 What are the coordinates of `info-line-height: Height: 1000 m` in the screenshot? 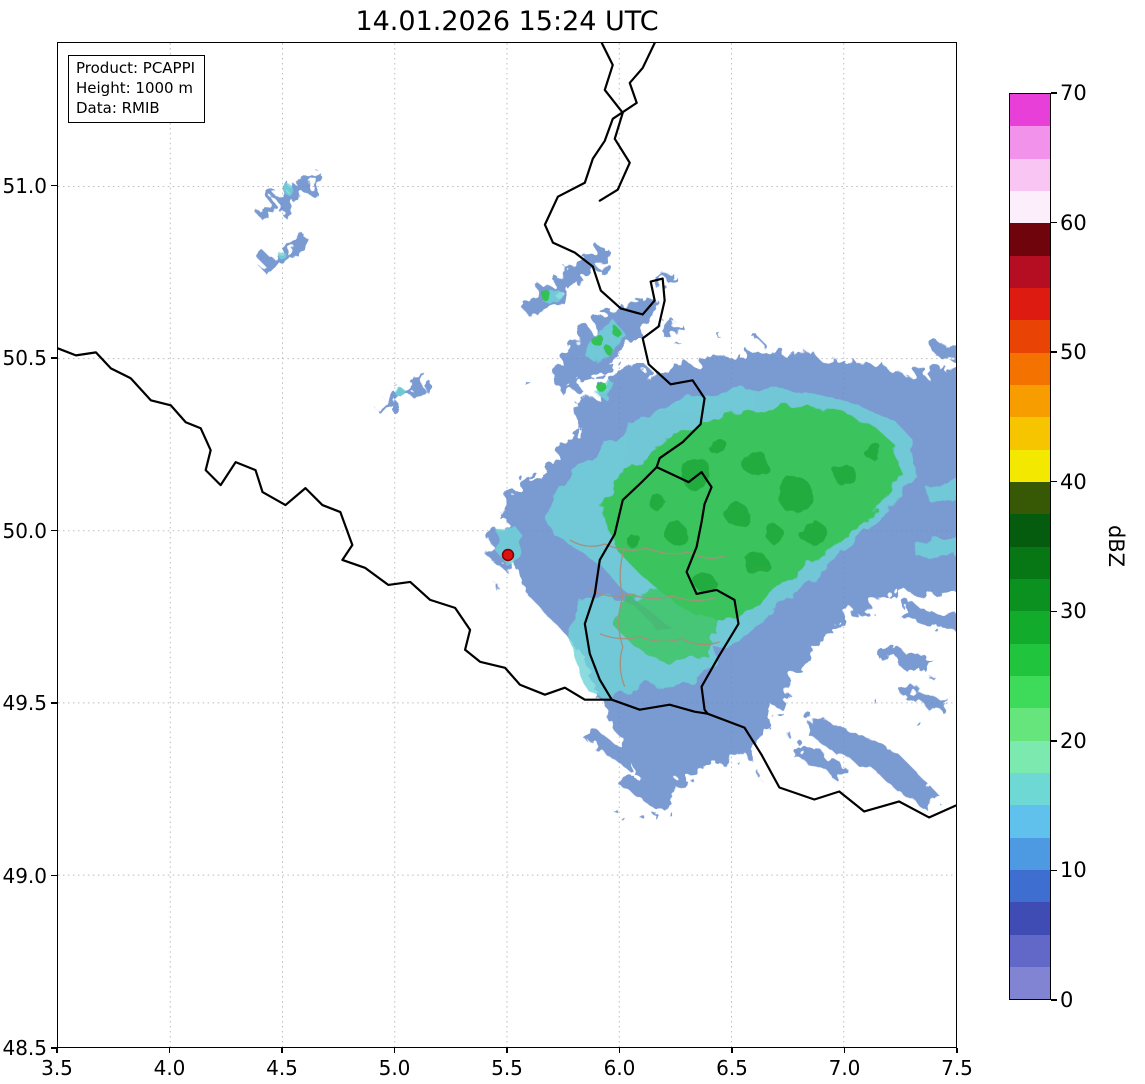 It's located at (134, 87).